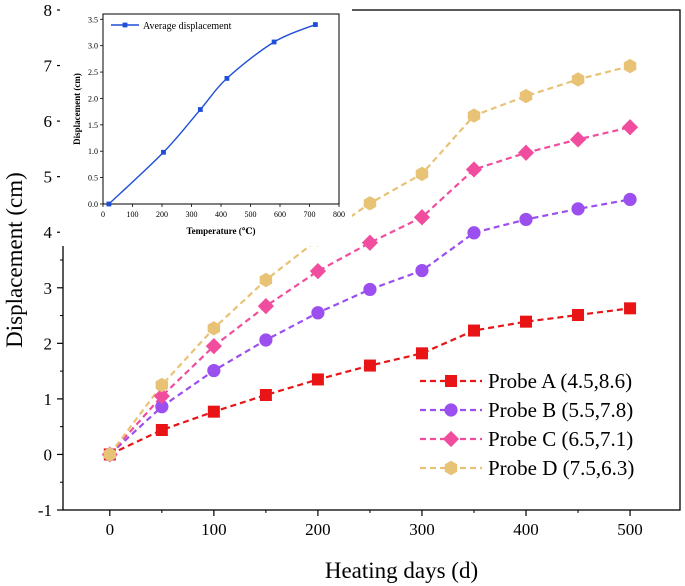  I want to click on inset-y-tick-label: 2.5, so click(93, 72).